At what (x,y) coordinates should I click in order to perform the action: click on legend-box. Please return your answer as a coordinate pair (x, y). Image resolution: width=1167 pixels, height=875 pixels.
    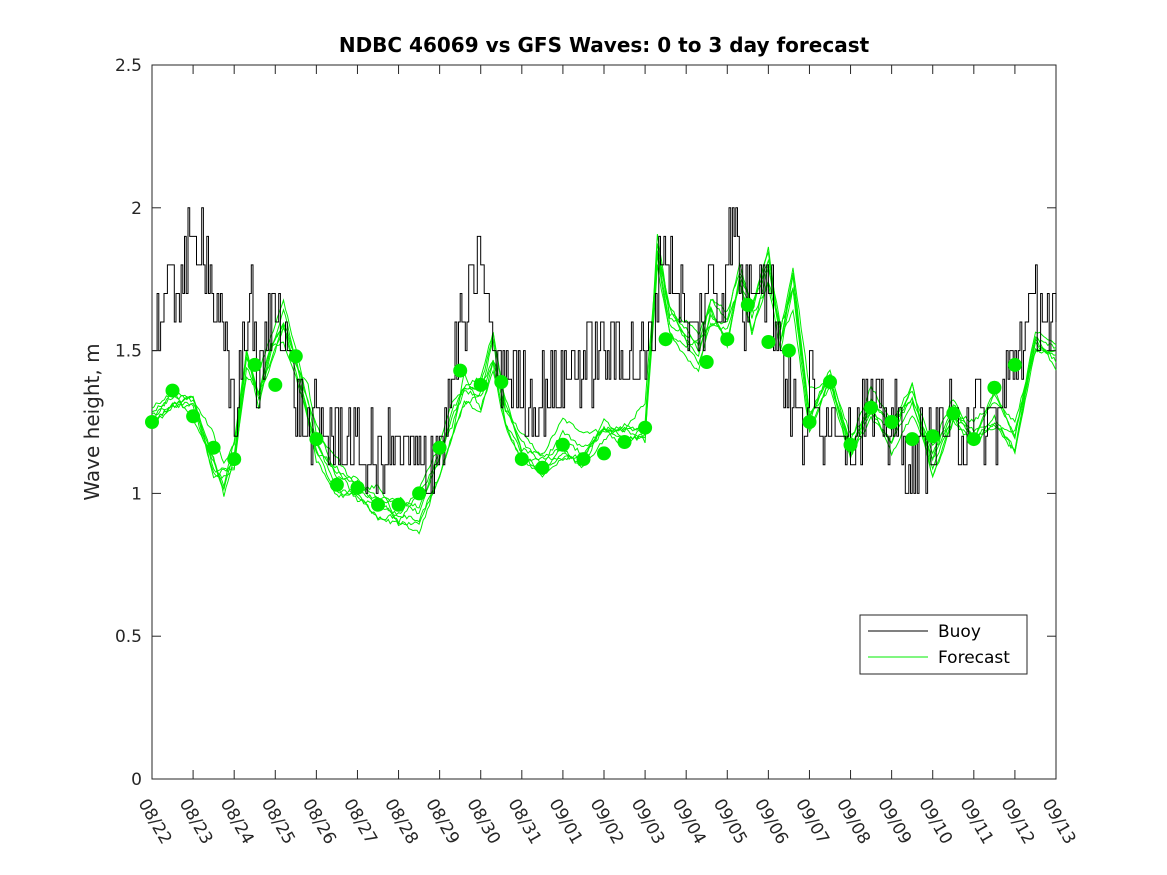
    Looking at the image, I should click on (943, 644).